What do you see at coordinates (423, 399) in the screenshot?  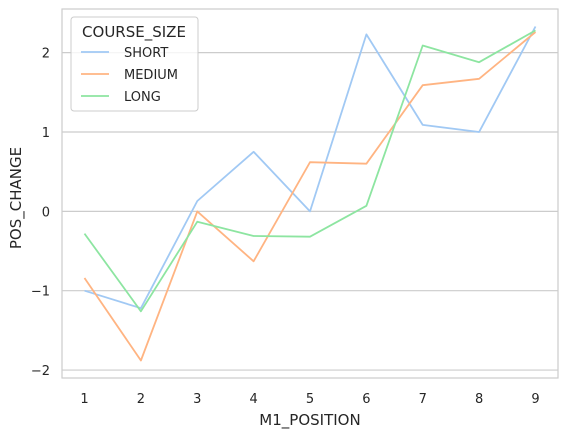 I see `x-tick-label: 7` at bounding box center [423, 399].